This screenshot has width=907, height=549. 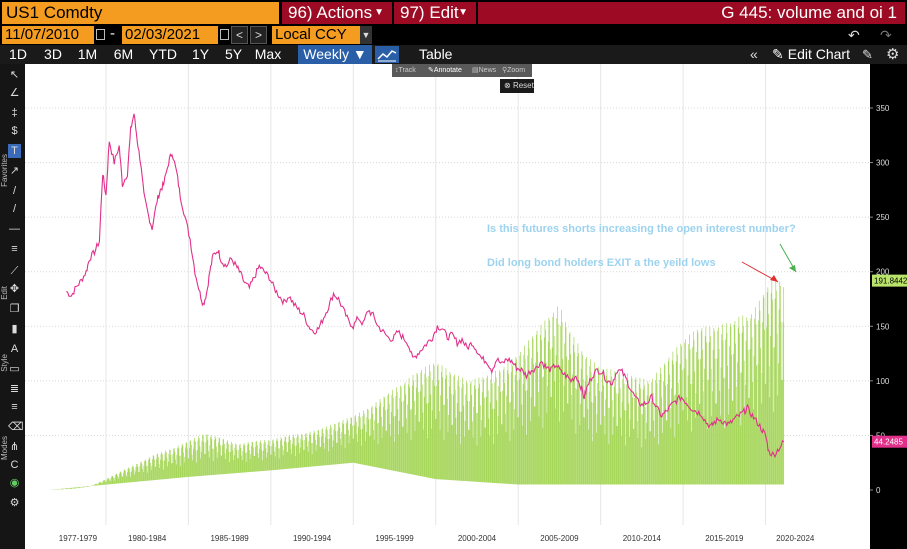 I want to click on ticker-field: US1 Comdty, so click(x=140, y=13).